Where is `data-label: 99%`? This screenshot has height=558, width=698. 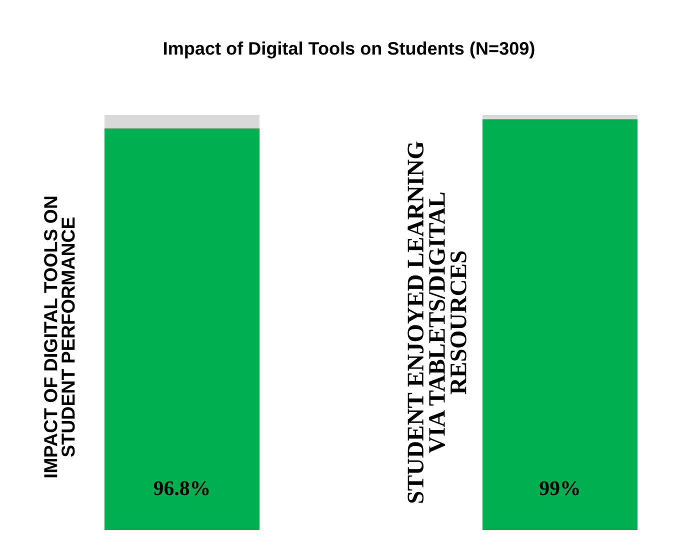
data-label: 99% is located at coordinates (559, 488).